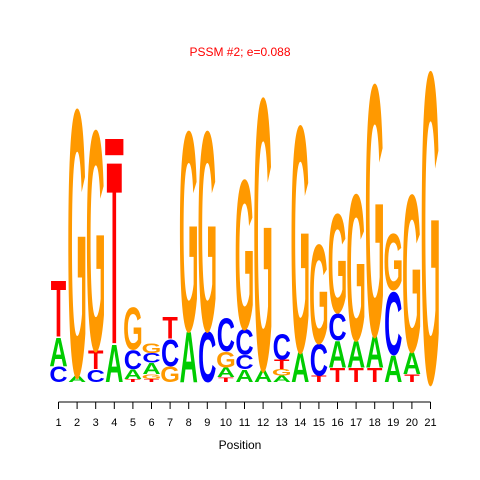  Describe the element at coordinates (375, 212) in the screenshot. I see `logo-letter-g-pos-18: G` at that location.